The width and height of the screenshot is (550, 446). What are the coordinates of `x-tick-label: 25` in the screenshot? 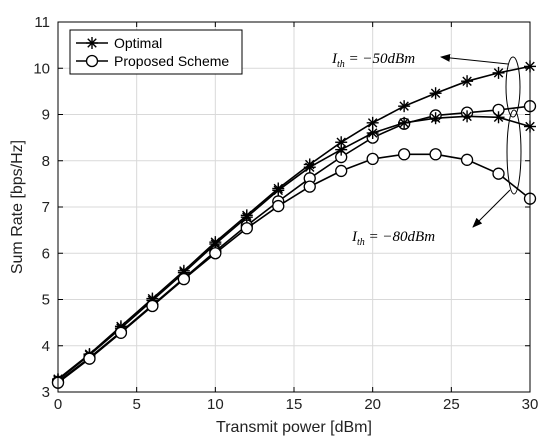 It's located at (451, 404).